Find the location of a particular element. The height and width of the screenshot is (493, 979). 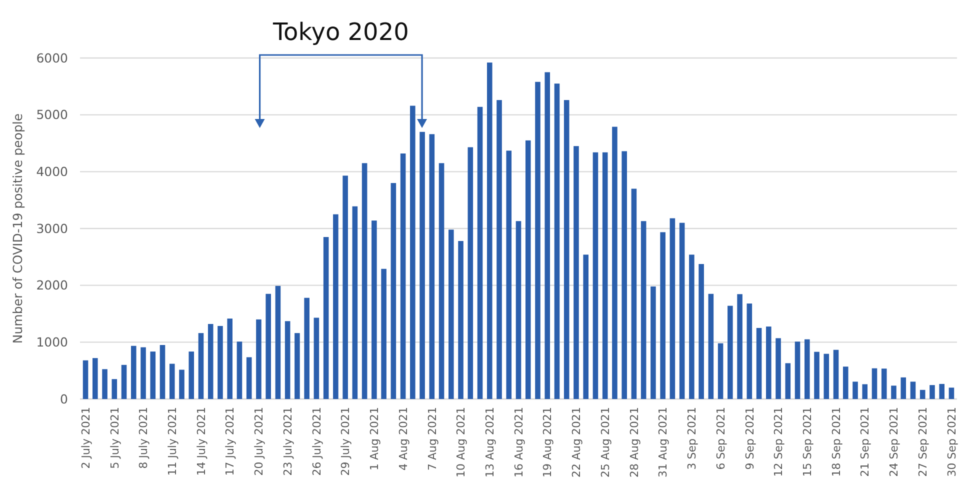

x-tick-label: 19 Aug 2021 is located at coordinates (547, 442).